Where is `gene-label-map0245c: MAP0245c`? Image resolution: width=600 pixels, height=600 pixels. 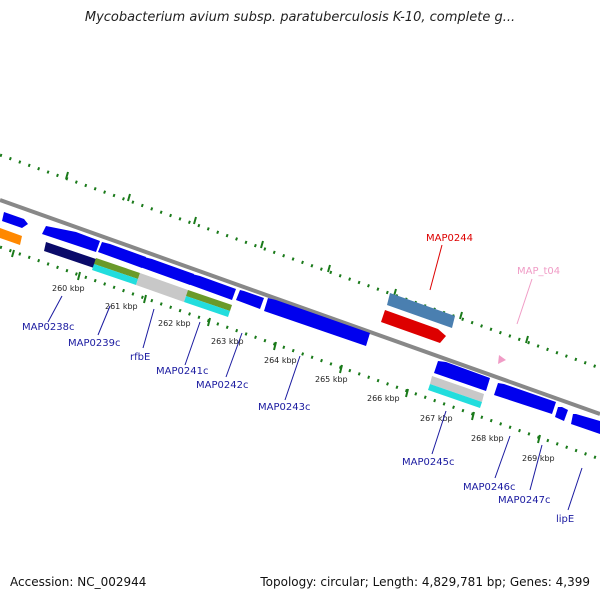
gene-label-map0245c: MAP0245c is located at coordinates (428, 462).